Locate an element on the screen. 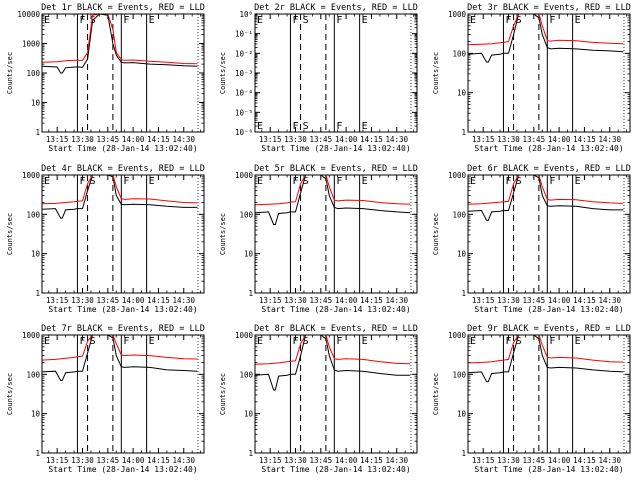 This screenshot has height=480, width=640. chart-title: Det 4r BLACK = Events, RED = LLD is located at coordinates (123, 169).